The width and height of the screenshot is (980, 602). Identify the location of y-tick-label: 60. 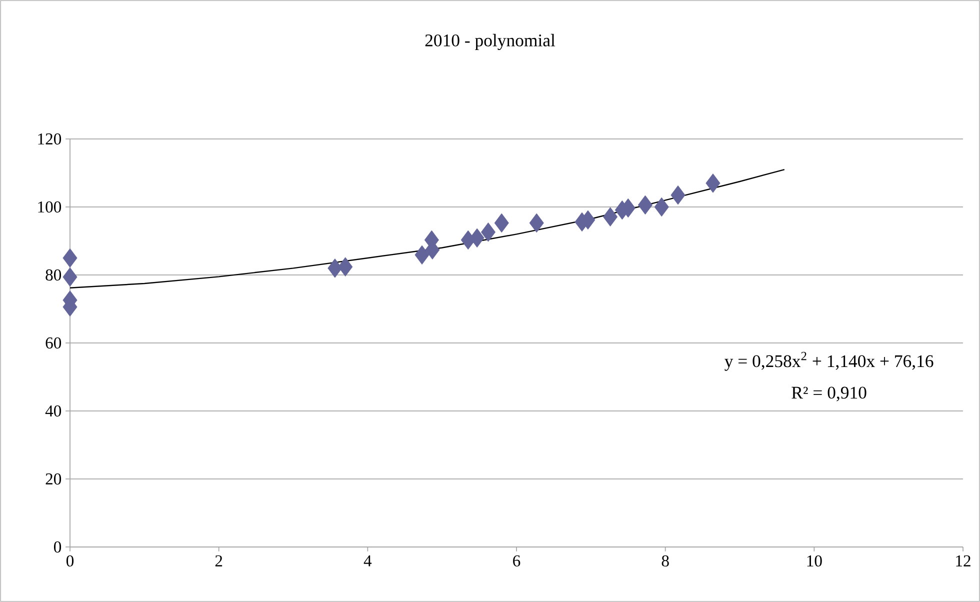
(54, 343).